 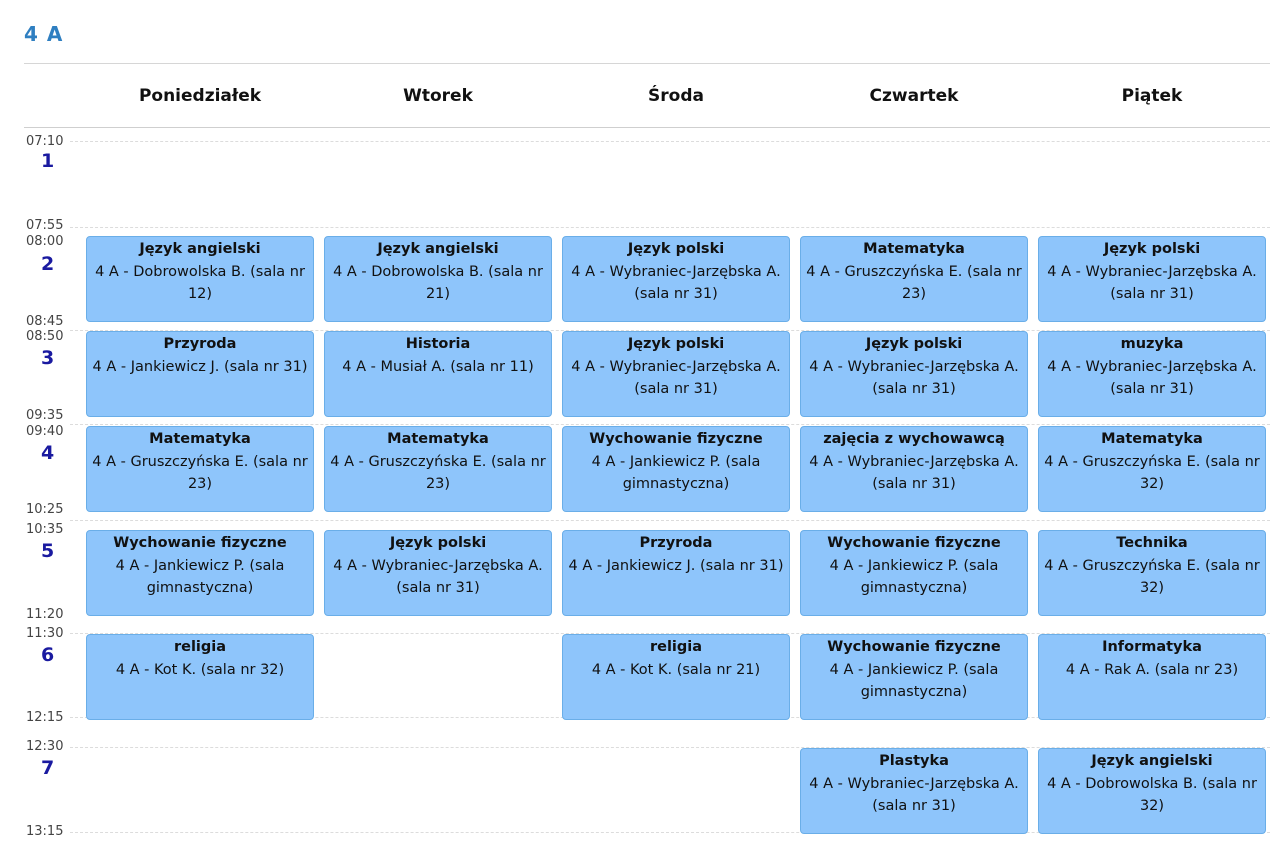 What do you see at coordinates (200, 669) in the screenshot?
I see `lesson-detail: 4 A - Kot K. (sala nr 32)` at bounding box center [200, 669].